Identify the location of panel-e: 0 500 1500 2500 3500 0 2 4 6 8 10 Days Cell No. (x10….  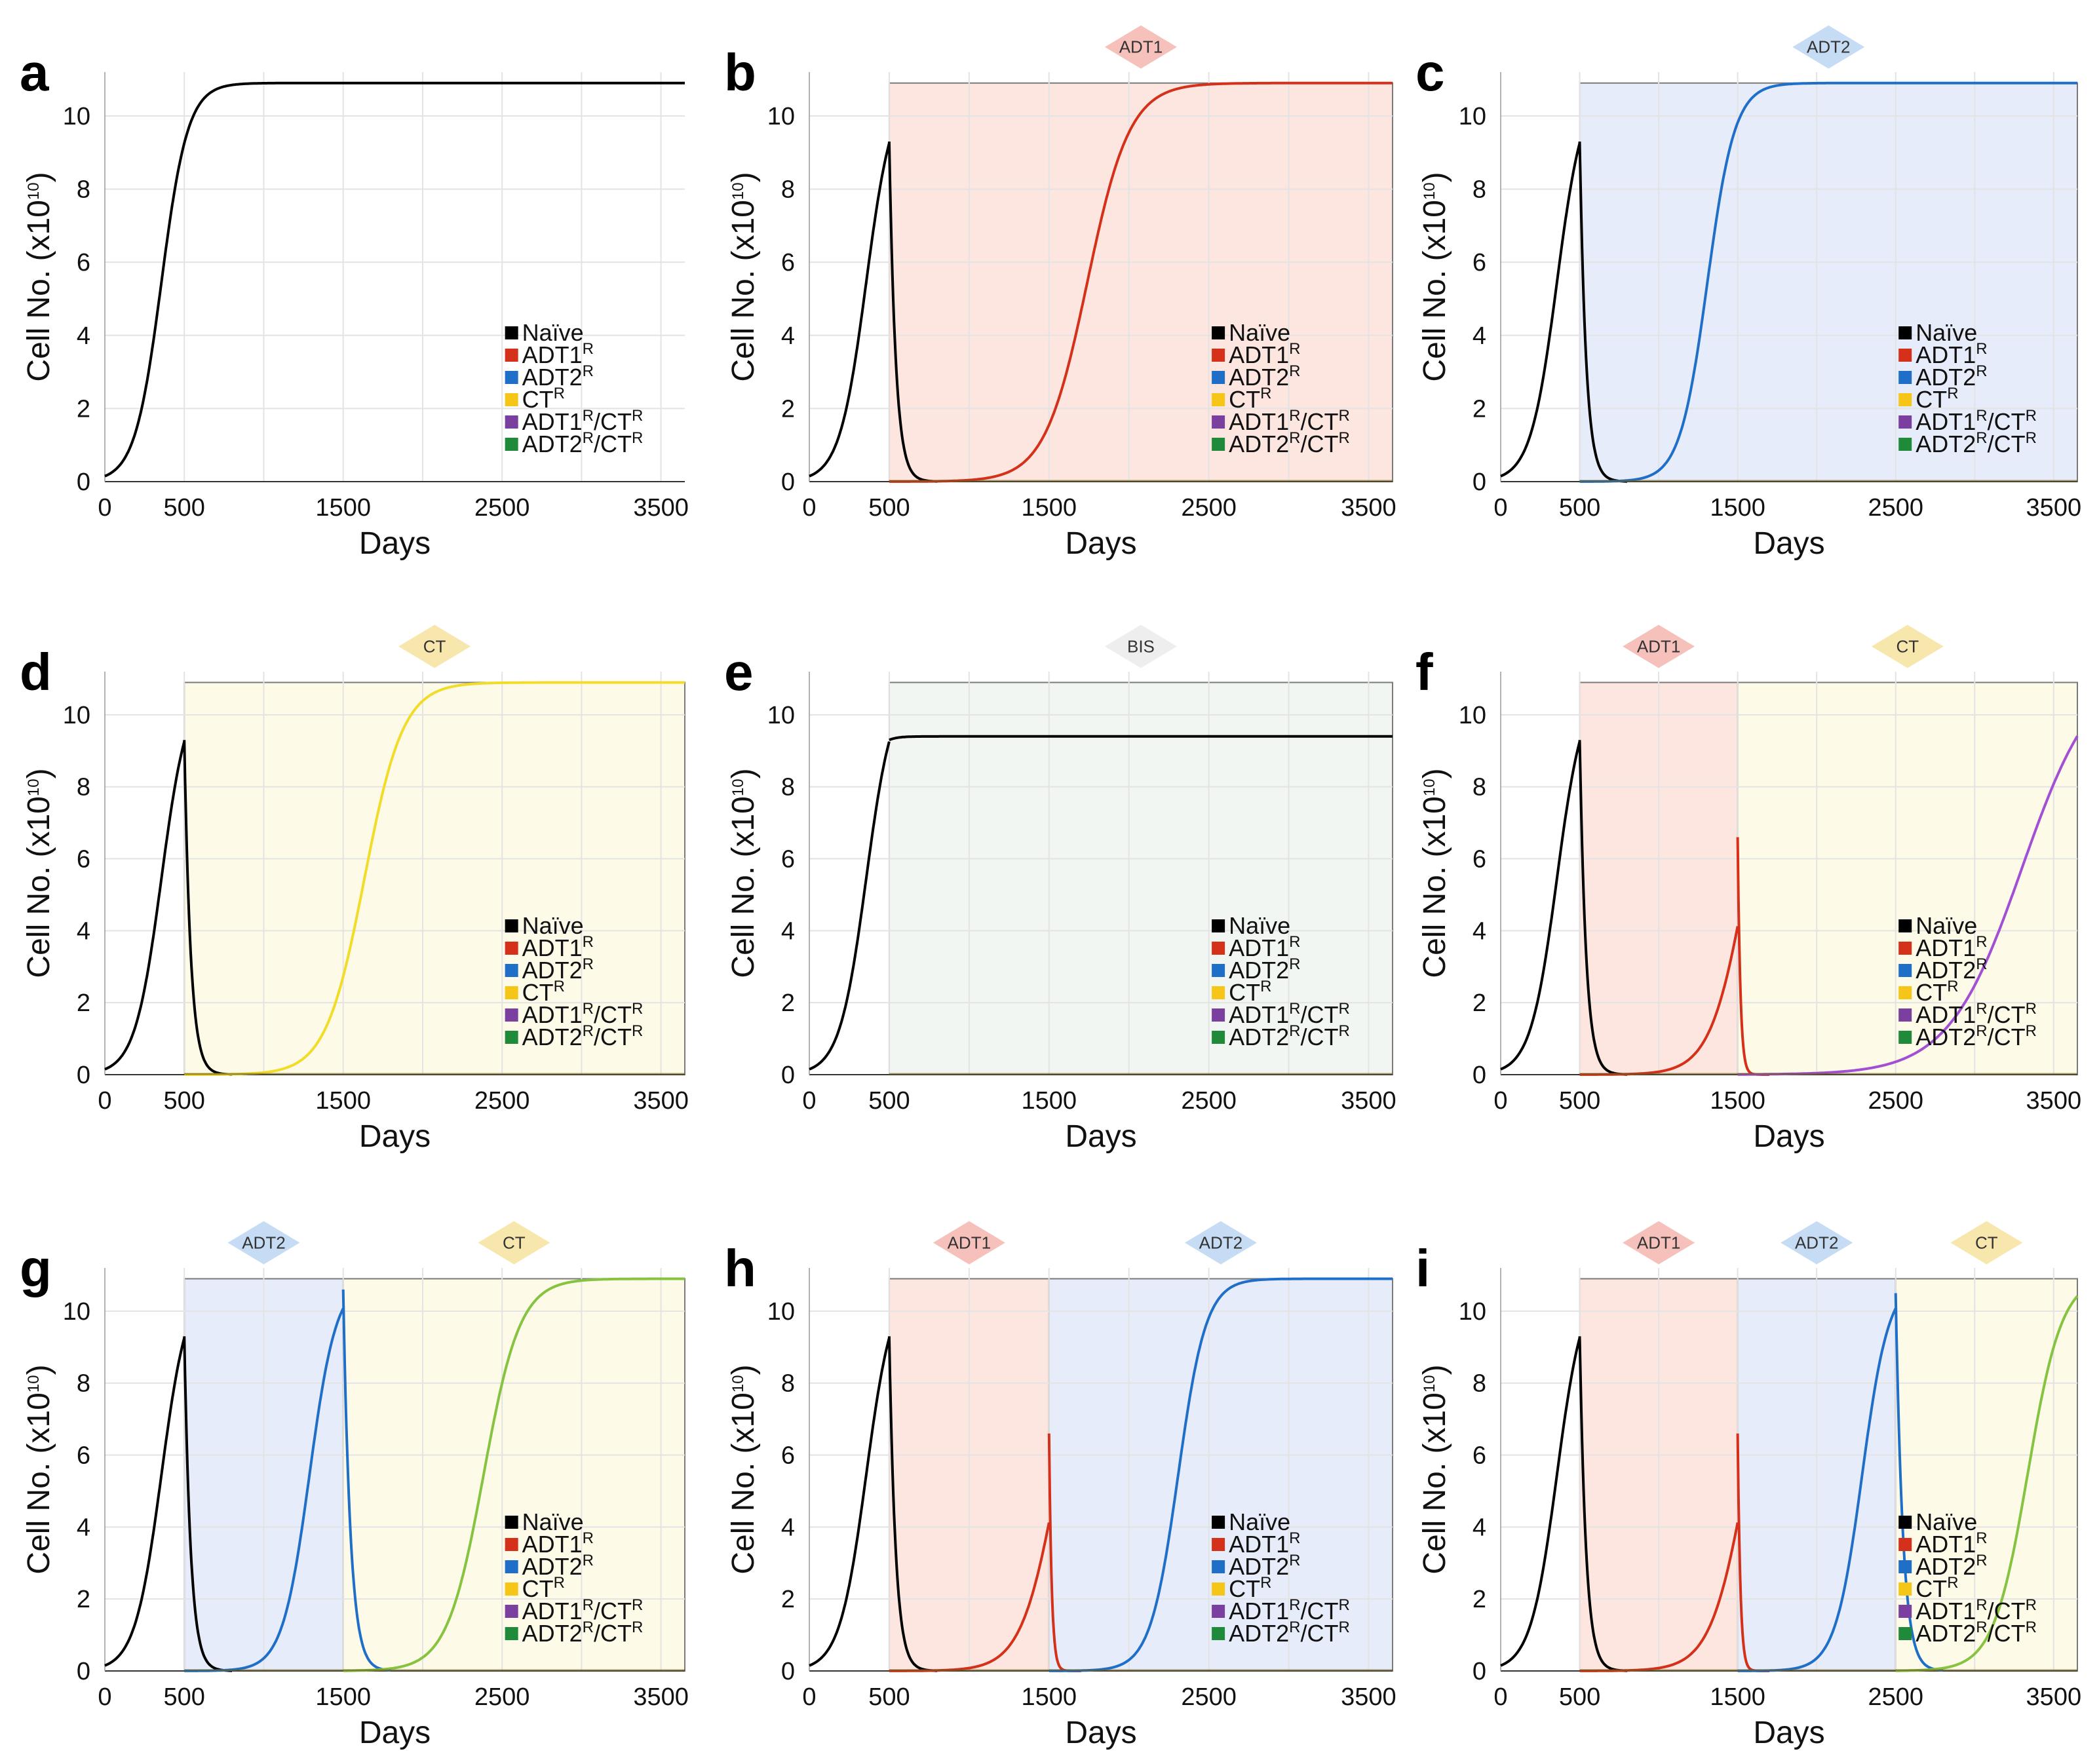
(1060, 889).